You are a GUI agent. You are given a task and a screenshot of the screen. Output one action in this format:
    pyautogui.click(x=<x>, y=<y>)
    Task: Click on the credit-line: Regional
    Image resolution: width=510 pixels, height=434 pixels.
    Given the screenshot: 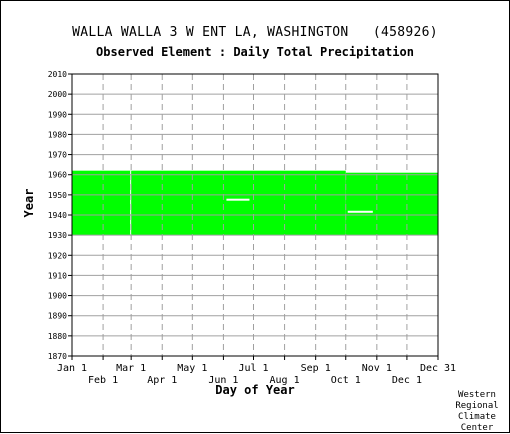 What is the action you would take?
    pyautogui.click(x=477, y=406)
    